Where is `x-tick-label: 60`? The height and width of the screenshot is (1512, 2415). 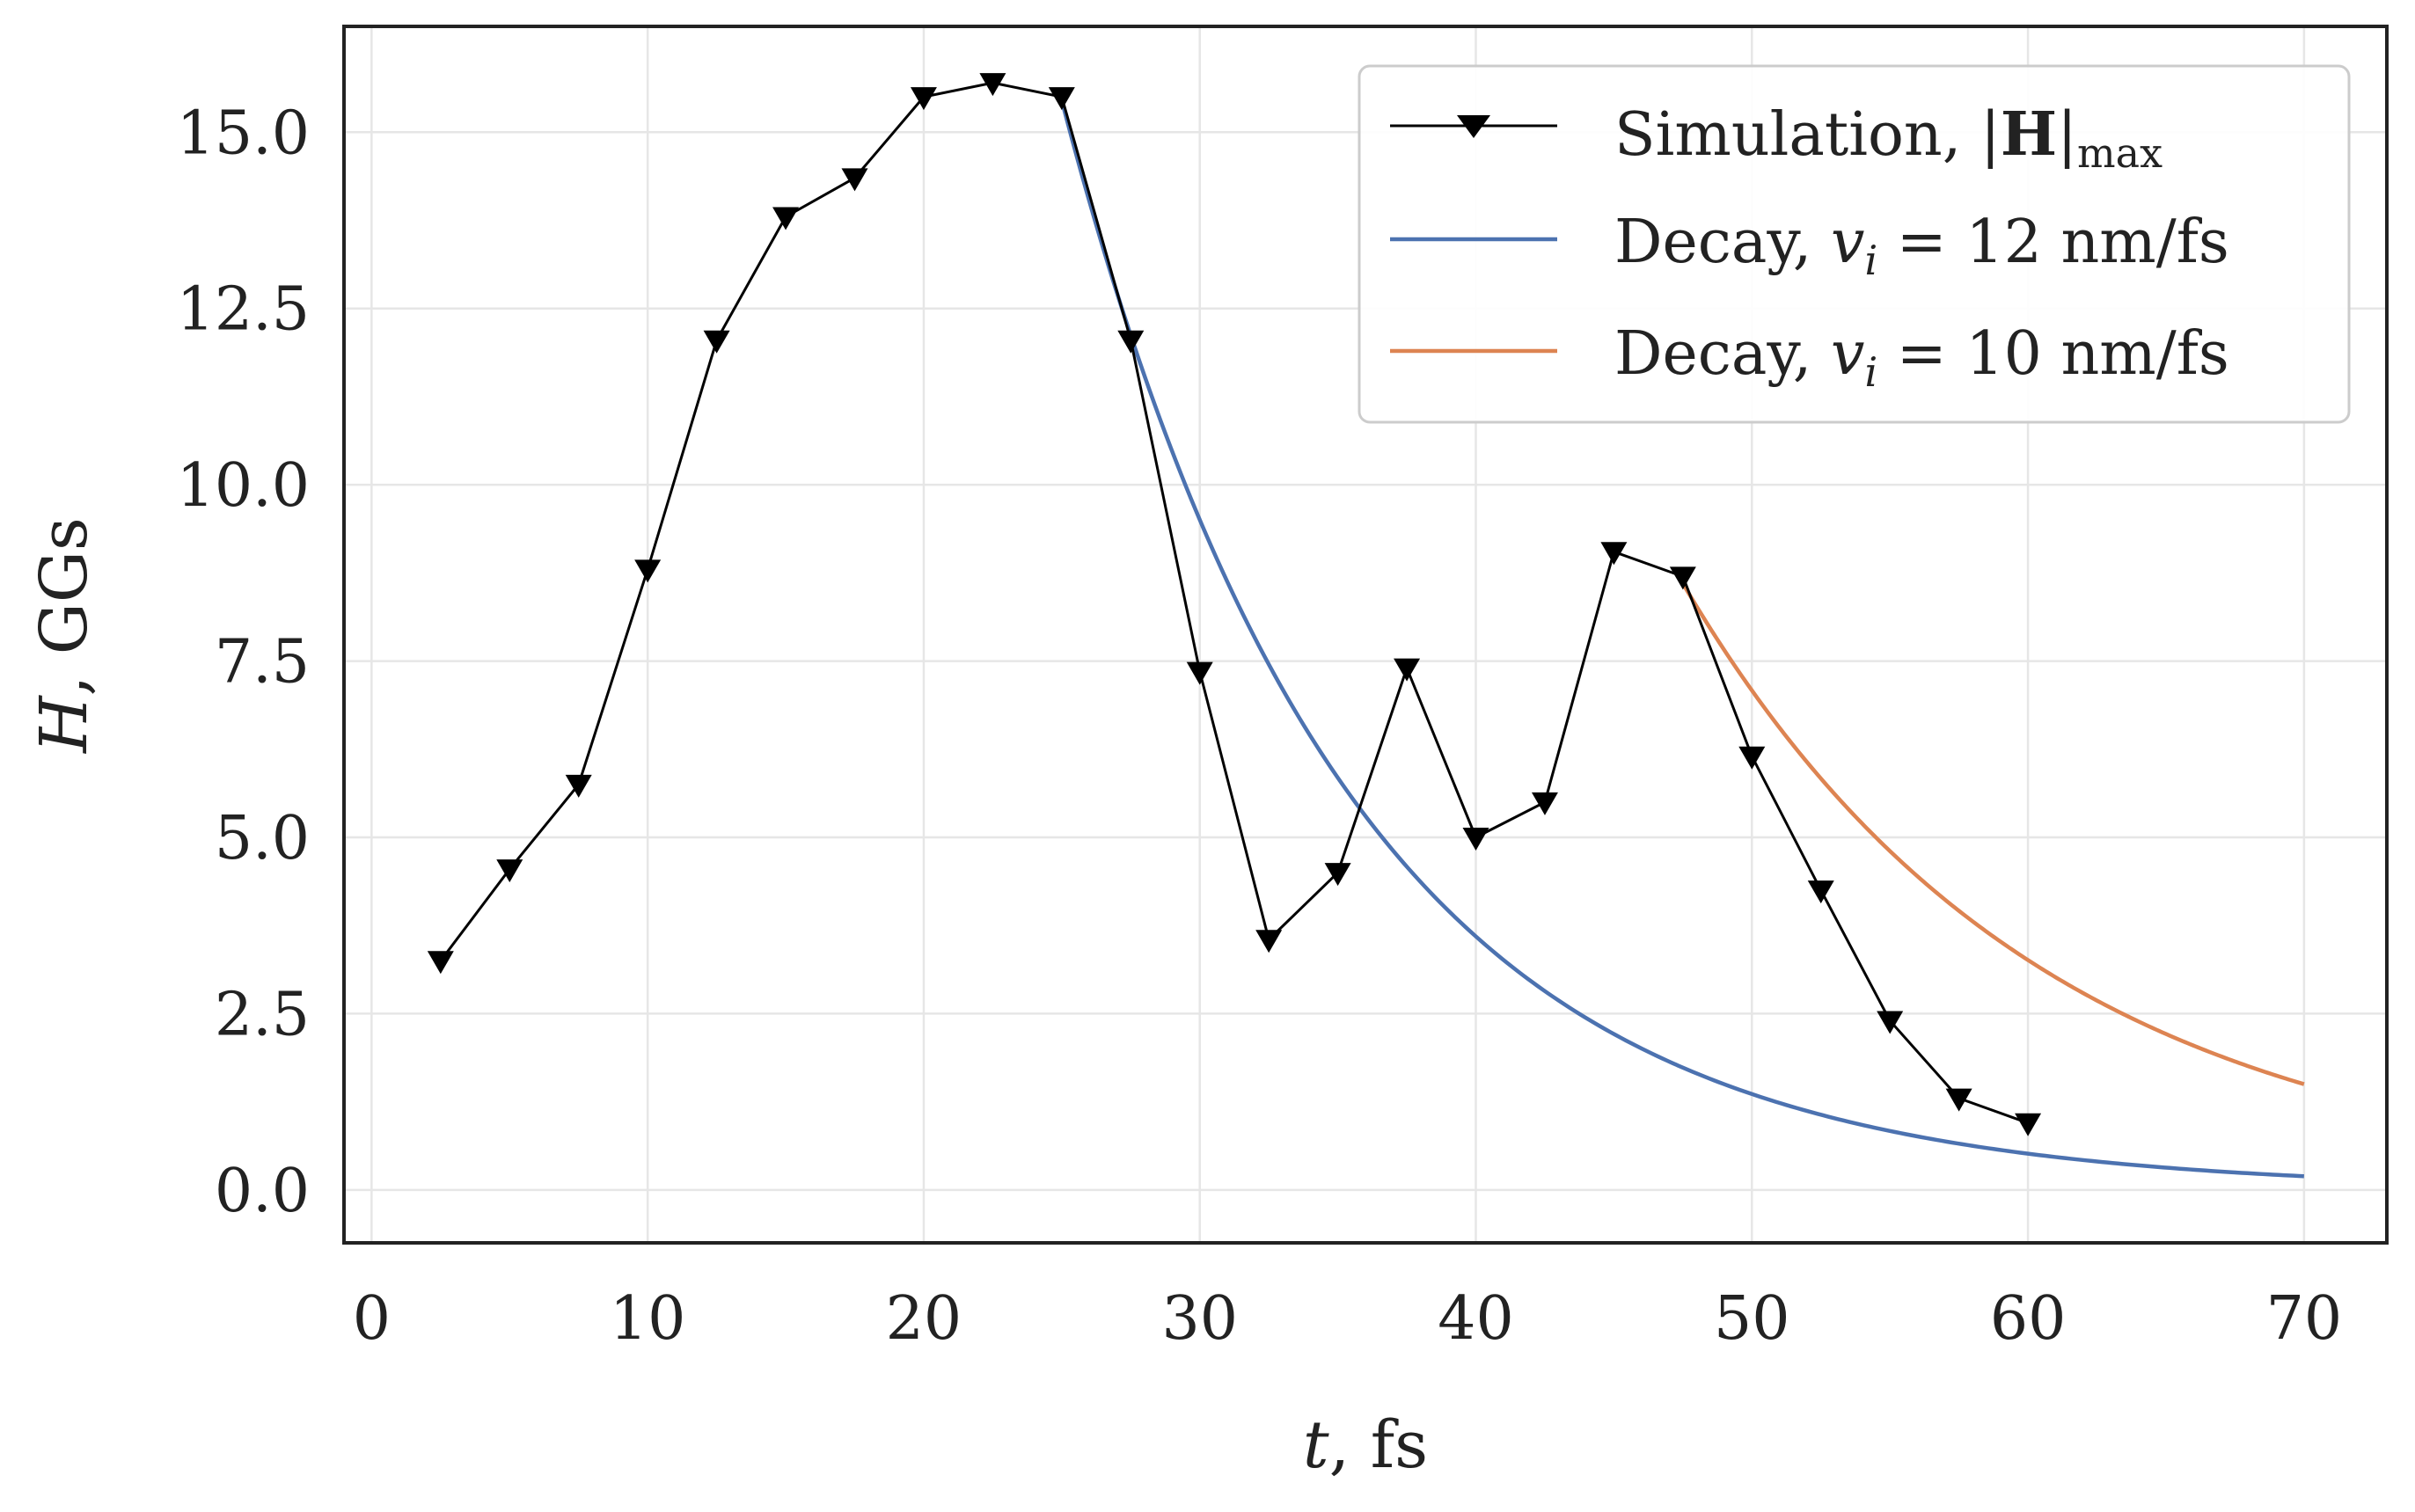 x-tick-label: 60 is located at coordinates (2028, 1319).